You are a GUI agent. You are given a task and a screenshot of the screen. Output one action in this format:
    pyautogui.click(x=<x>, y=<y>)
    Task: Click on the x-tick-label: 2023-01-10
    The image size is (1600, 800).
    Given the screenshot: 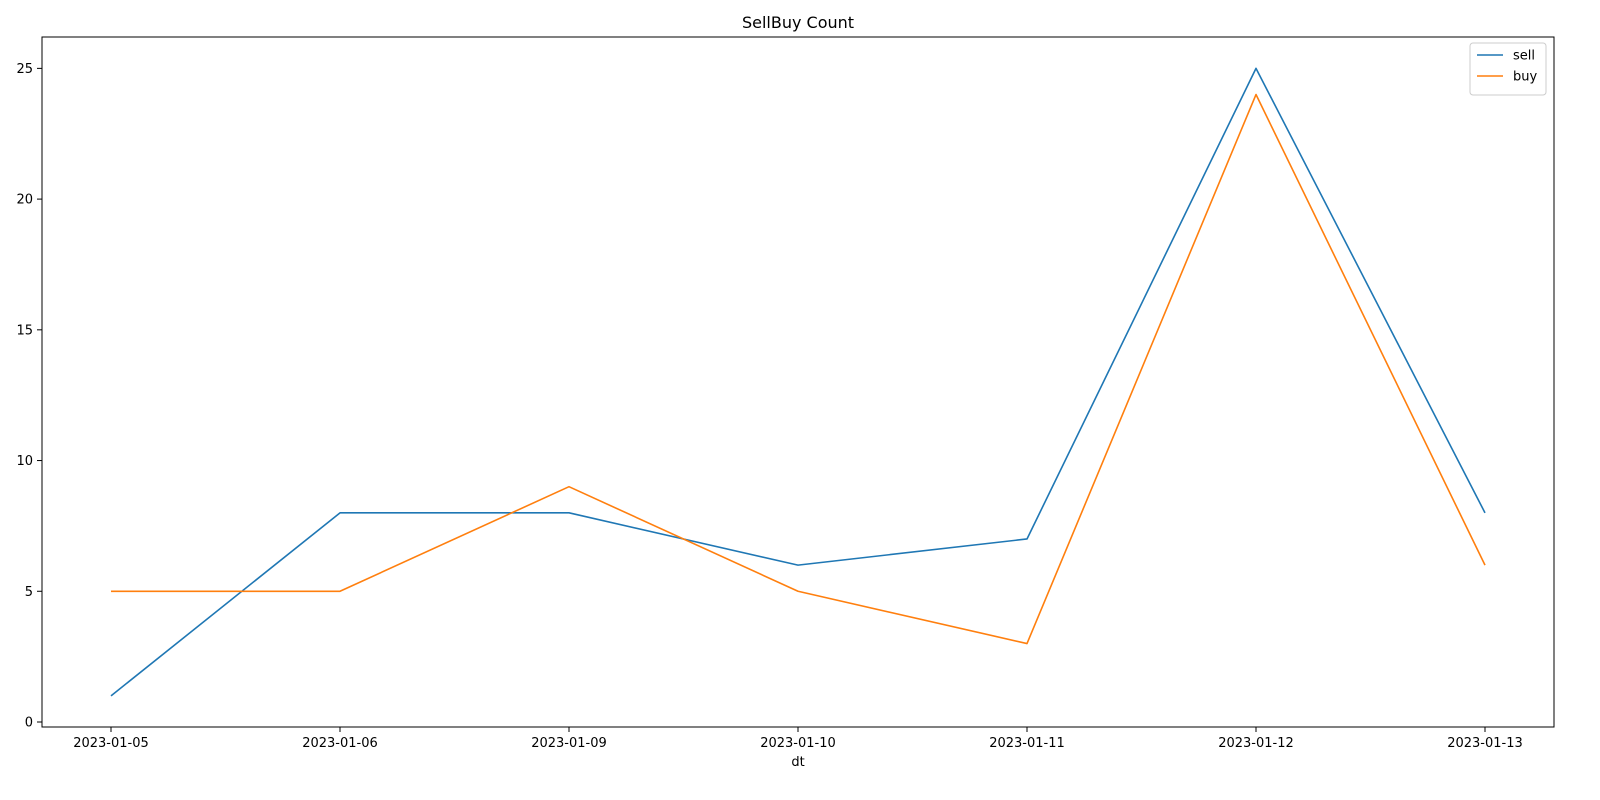 What is the action you would take?
    pyautogui.click(x=798, y=743)
    